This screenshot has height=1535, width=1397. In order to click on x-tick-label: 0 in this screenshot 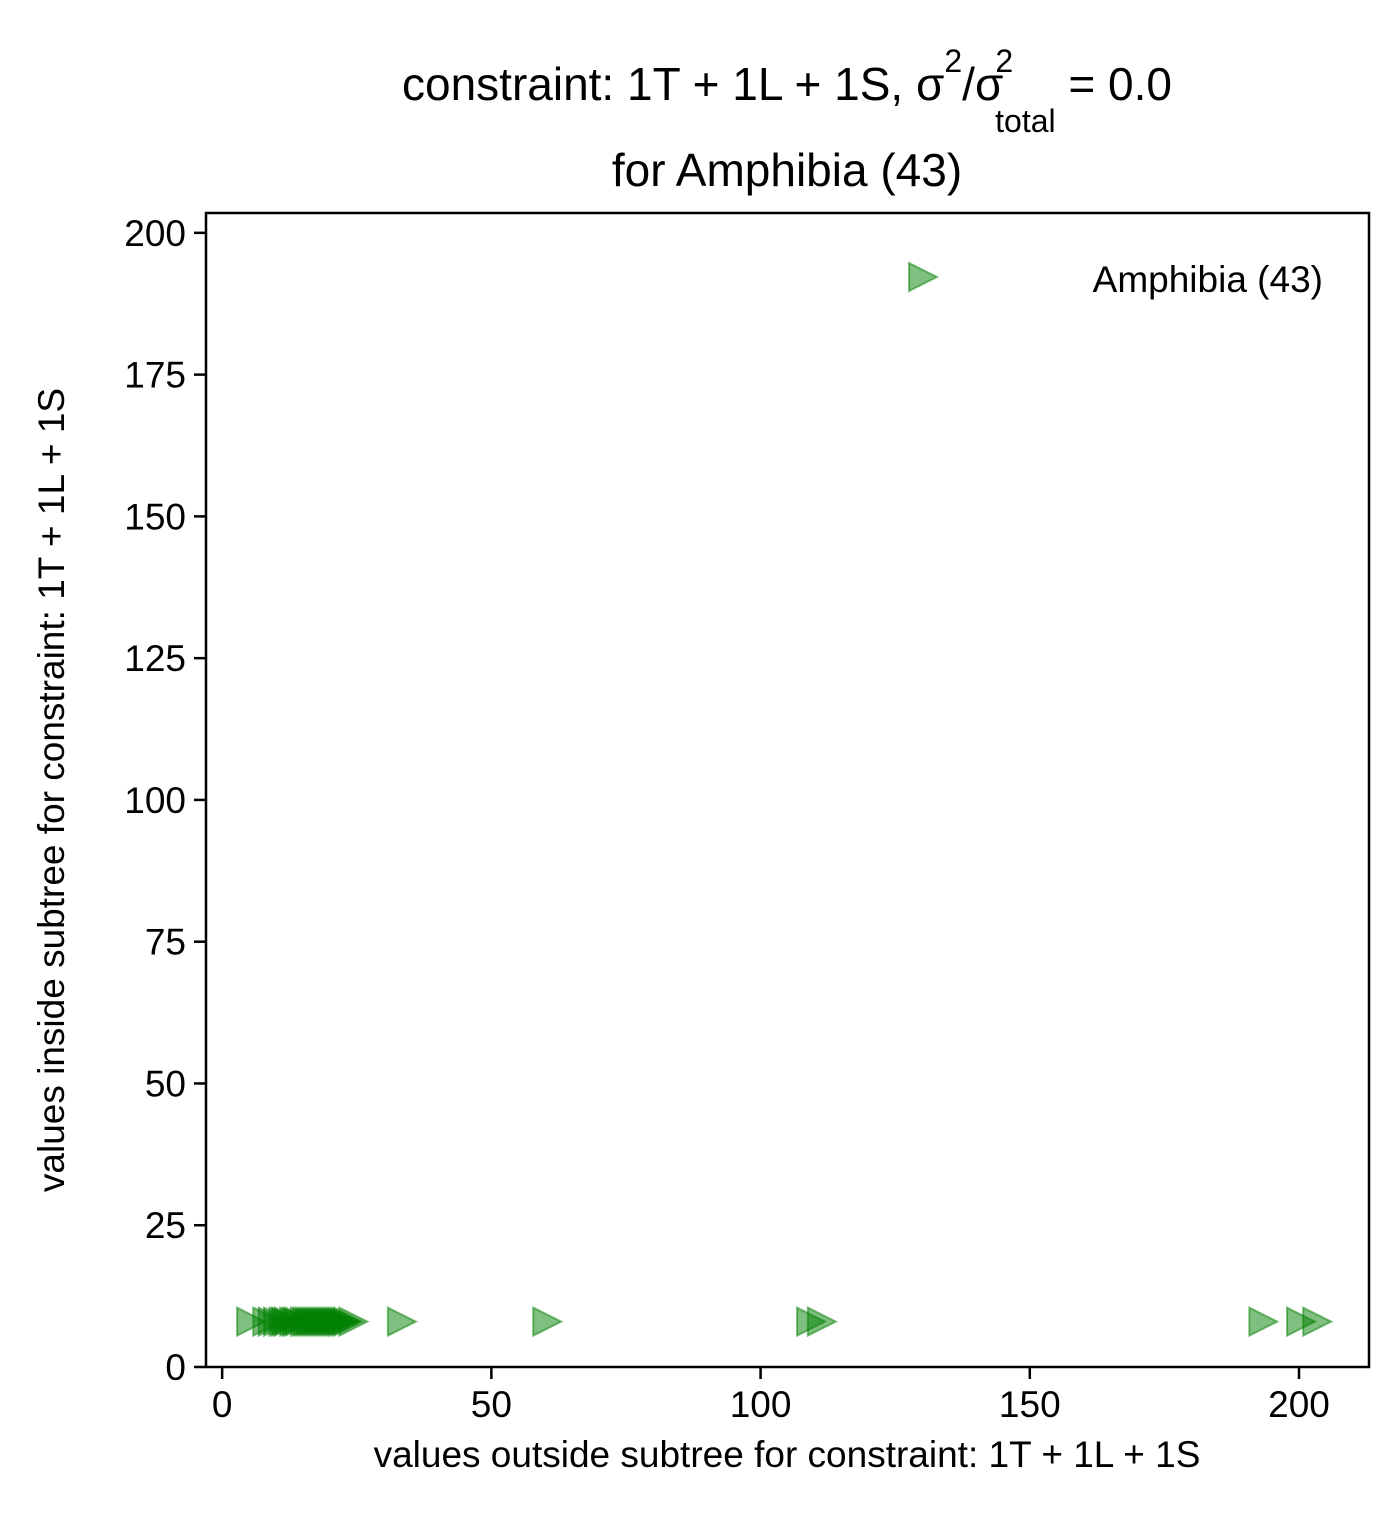, I will do `click(222, 1404)`.